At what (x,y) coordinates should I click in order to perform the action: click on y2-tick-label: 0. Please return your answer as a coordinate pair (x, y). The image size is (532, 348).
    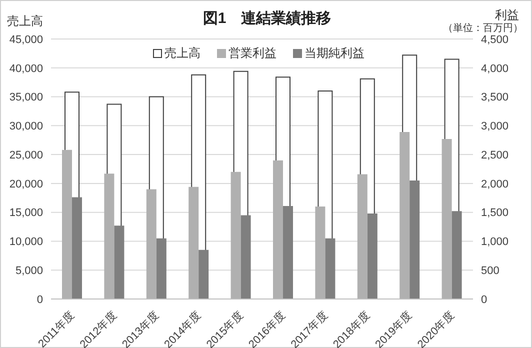
    Looking at the image, I should click on (484, 300).